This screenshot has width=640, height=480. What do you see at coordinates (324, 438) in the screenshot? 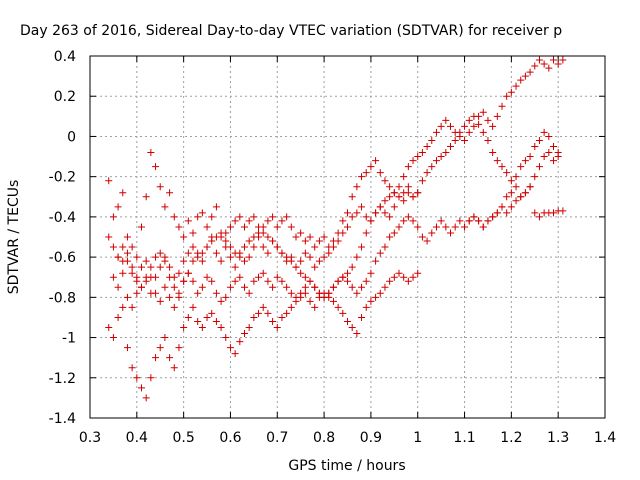
I see `x-tick-label: 0.8` at bounding box center [324, 438].